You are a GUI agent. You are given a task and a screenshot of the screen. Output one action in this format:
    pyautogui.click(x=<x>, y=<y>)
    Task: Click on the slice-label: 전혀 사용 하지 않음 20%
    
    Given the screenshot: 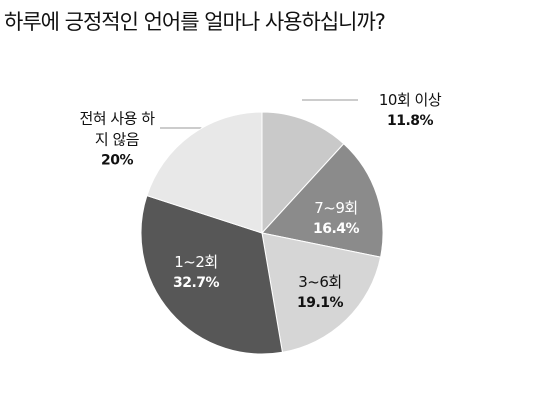 What is the action you would take?
    pyautogui.click(x=117, y=140)
    